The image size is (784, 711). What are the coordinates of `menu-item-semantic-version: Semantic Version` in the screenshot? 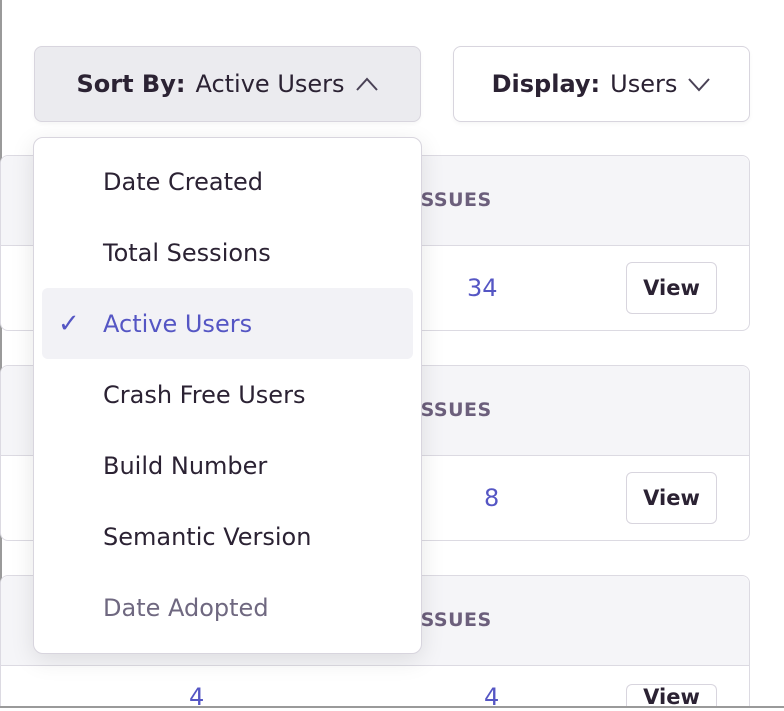 It's located at (227, 536).